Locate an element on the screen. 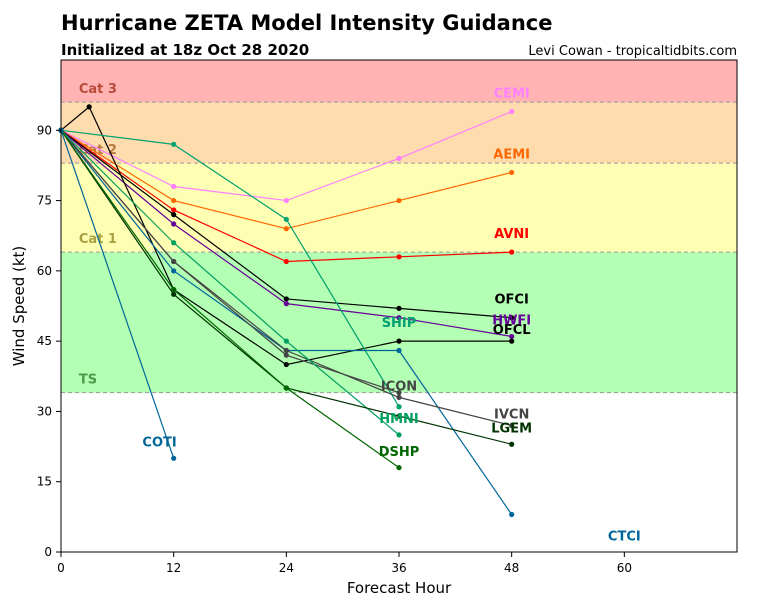 The image size is (768, 600). series-label-ship: SHIP is located at coordinates (399, 323).